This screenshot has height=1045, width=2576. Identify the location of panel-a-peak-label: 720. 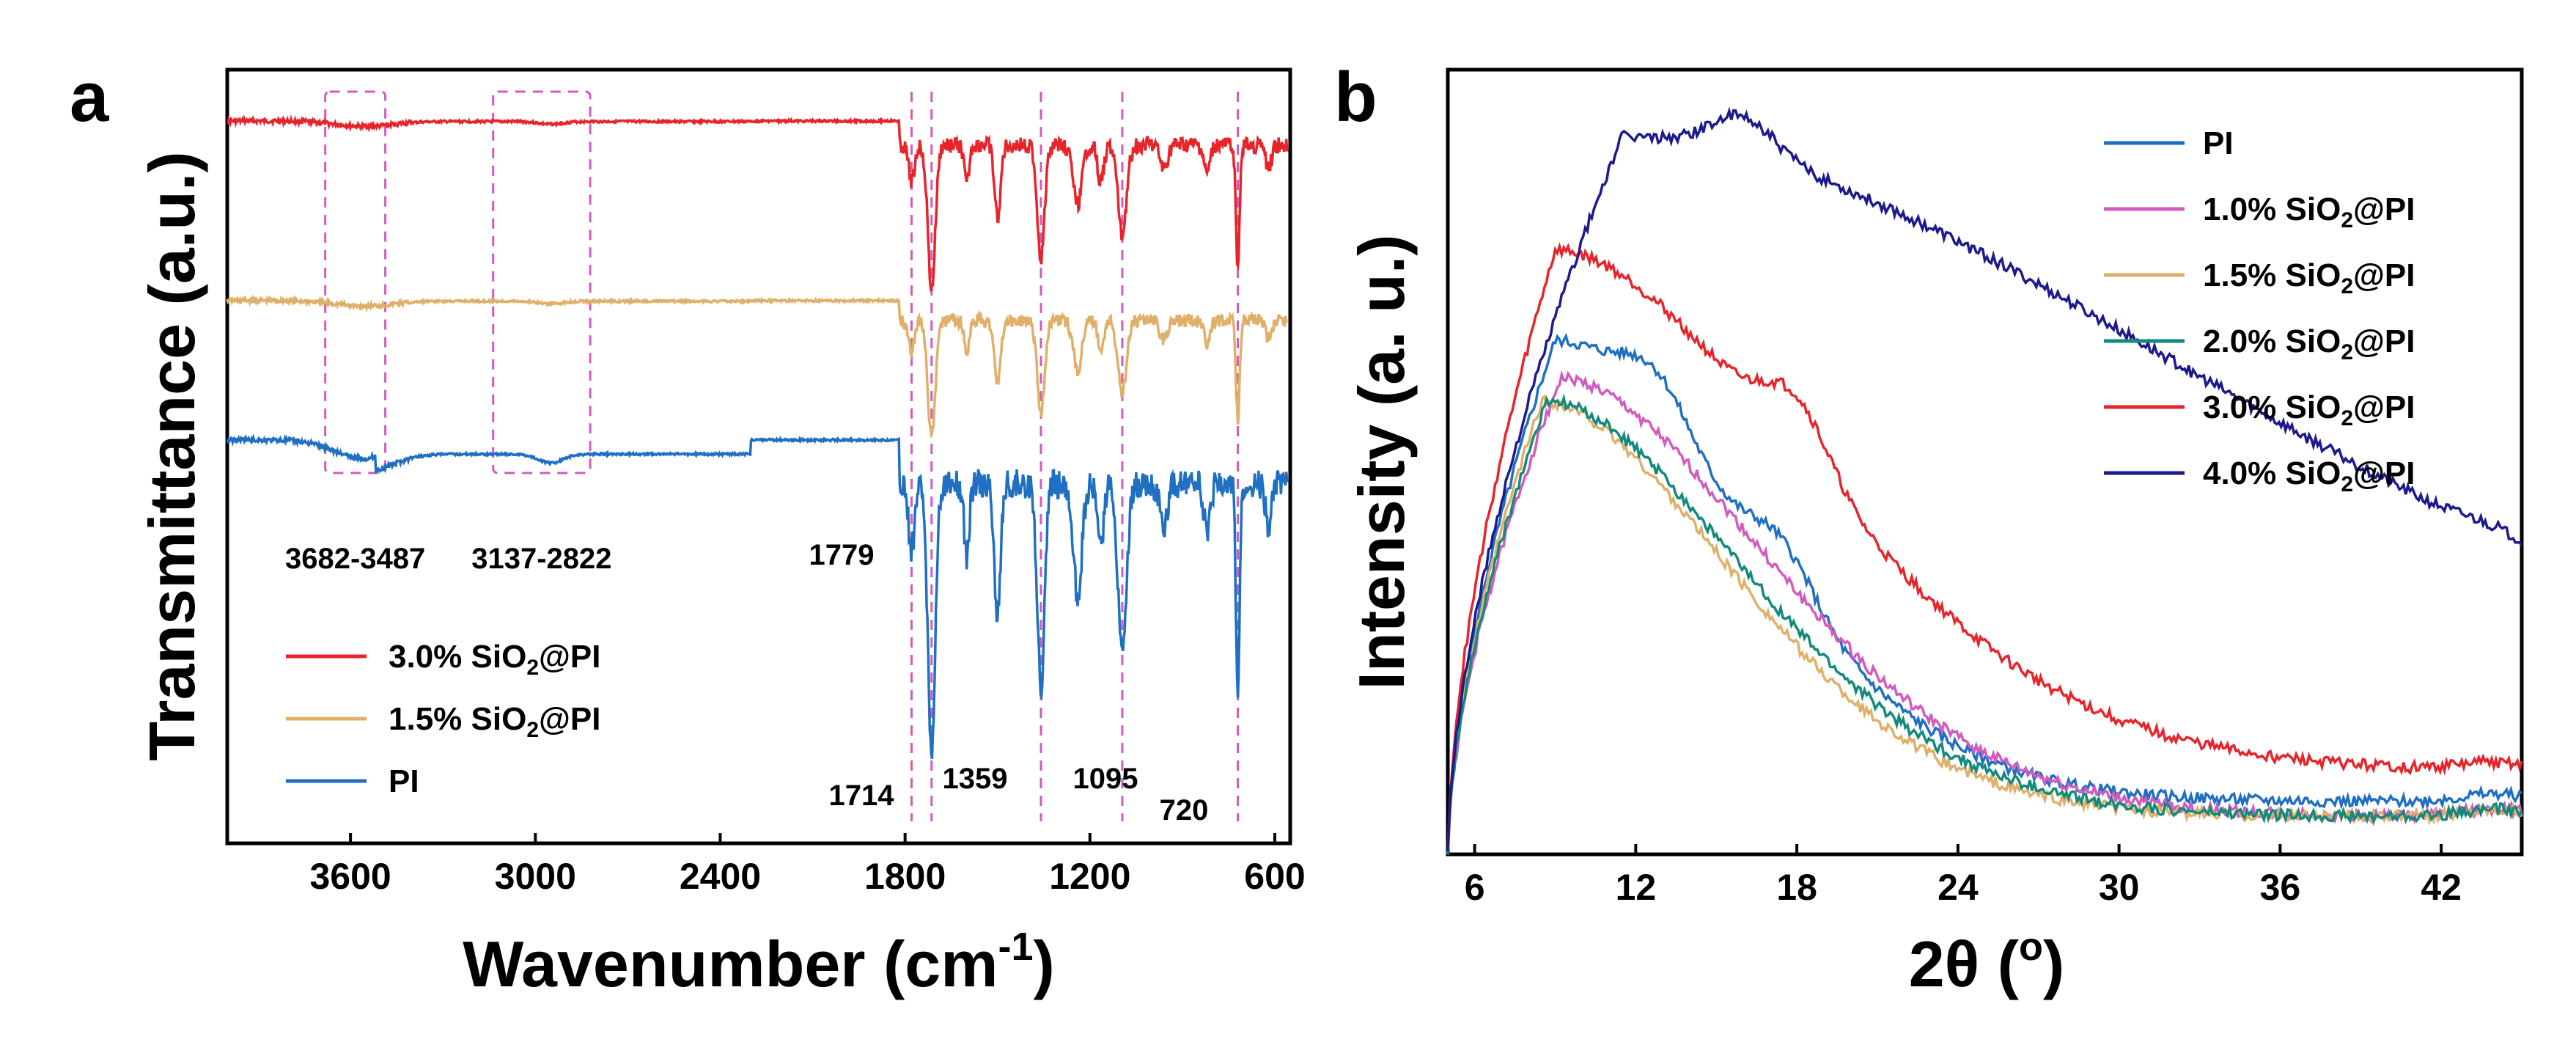
(1184, 810).